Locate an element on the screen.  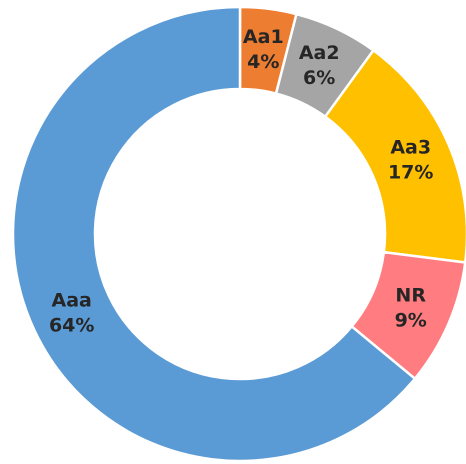
slice-value-label: 17% is located at coordinates (410, 173).